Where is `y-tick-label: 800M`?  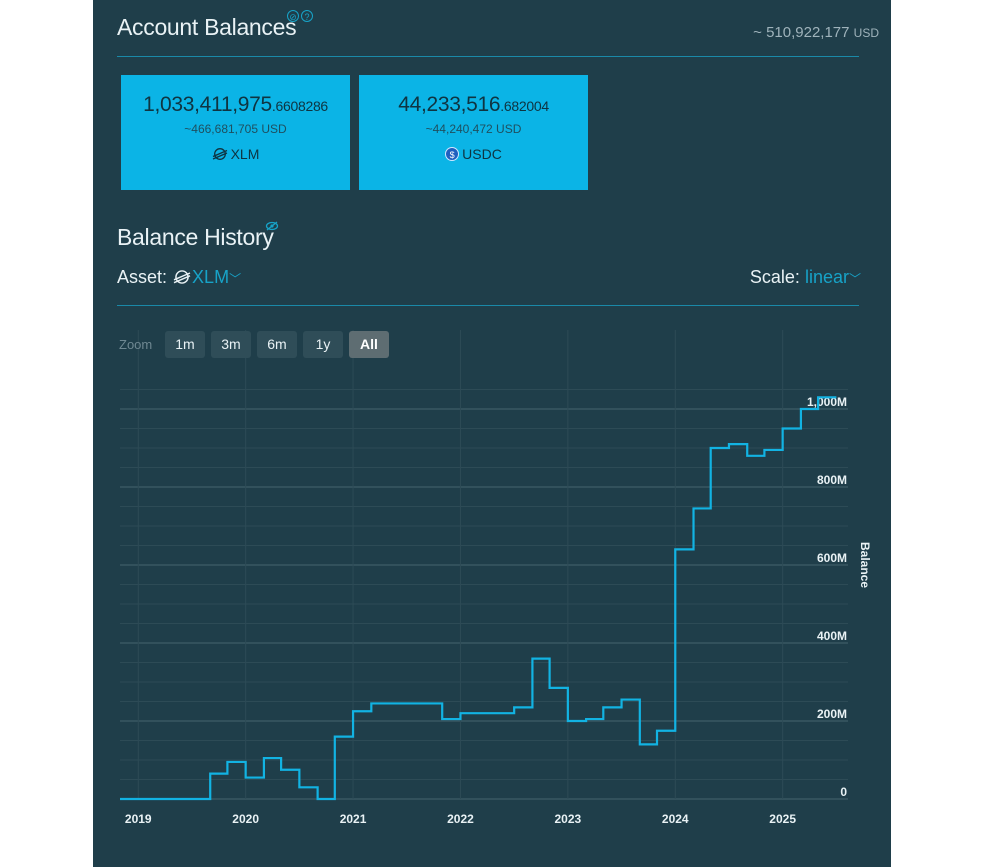 y-tick-label: 800M is located at coordinates (832, 480).